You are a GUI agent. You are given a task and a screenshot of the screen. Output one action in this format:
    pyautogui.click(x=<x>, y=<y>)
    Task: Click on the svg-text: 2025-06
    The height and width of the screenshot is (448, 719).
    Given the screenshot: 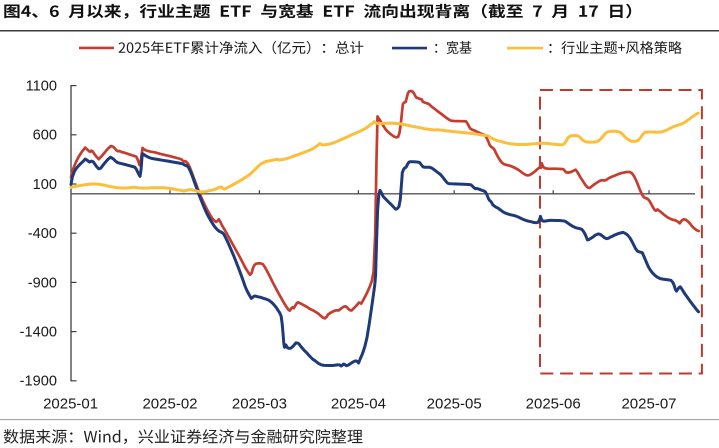 What is the action you would take?
    pyautogui.click(x=553, y=403)
    